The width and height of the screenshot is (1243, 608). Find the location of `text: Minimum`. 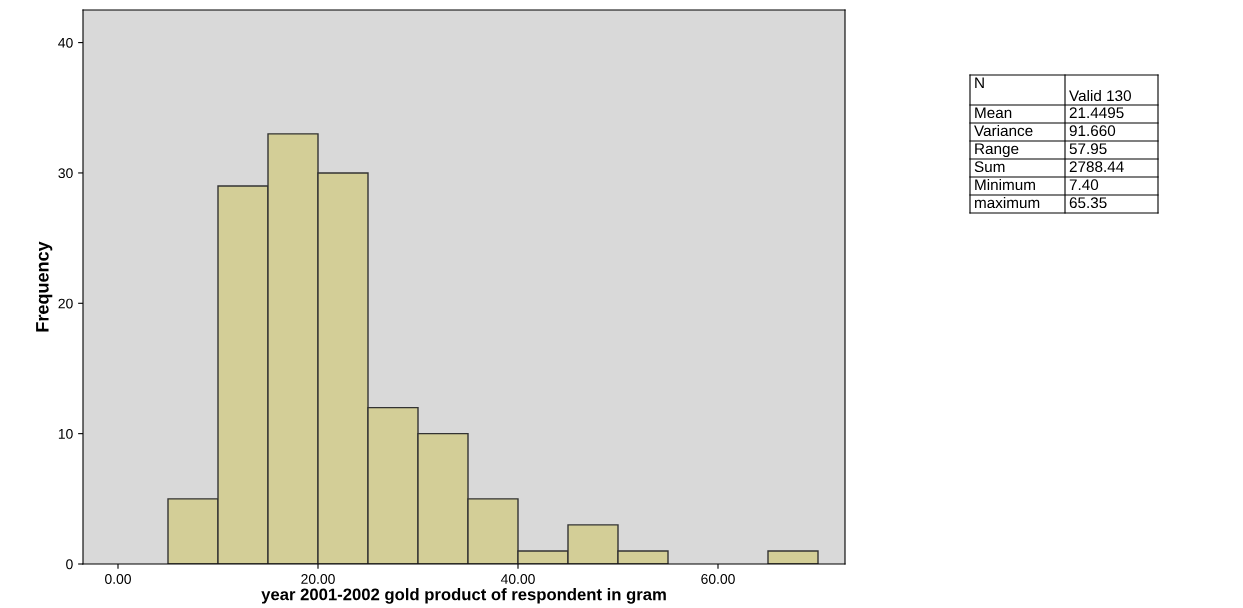

text: Minimum is located at coordinates (1005, 184).